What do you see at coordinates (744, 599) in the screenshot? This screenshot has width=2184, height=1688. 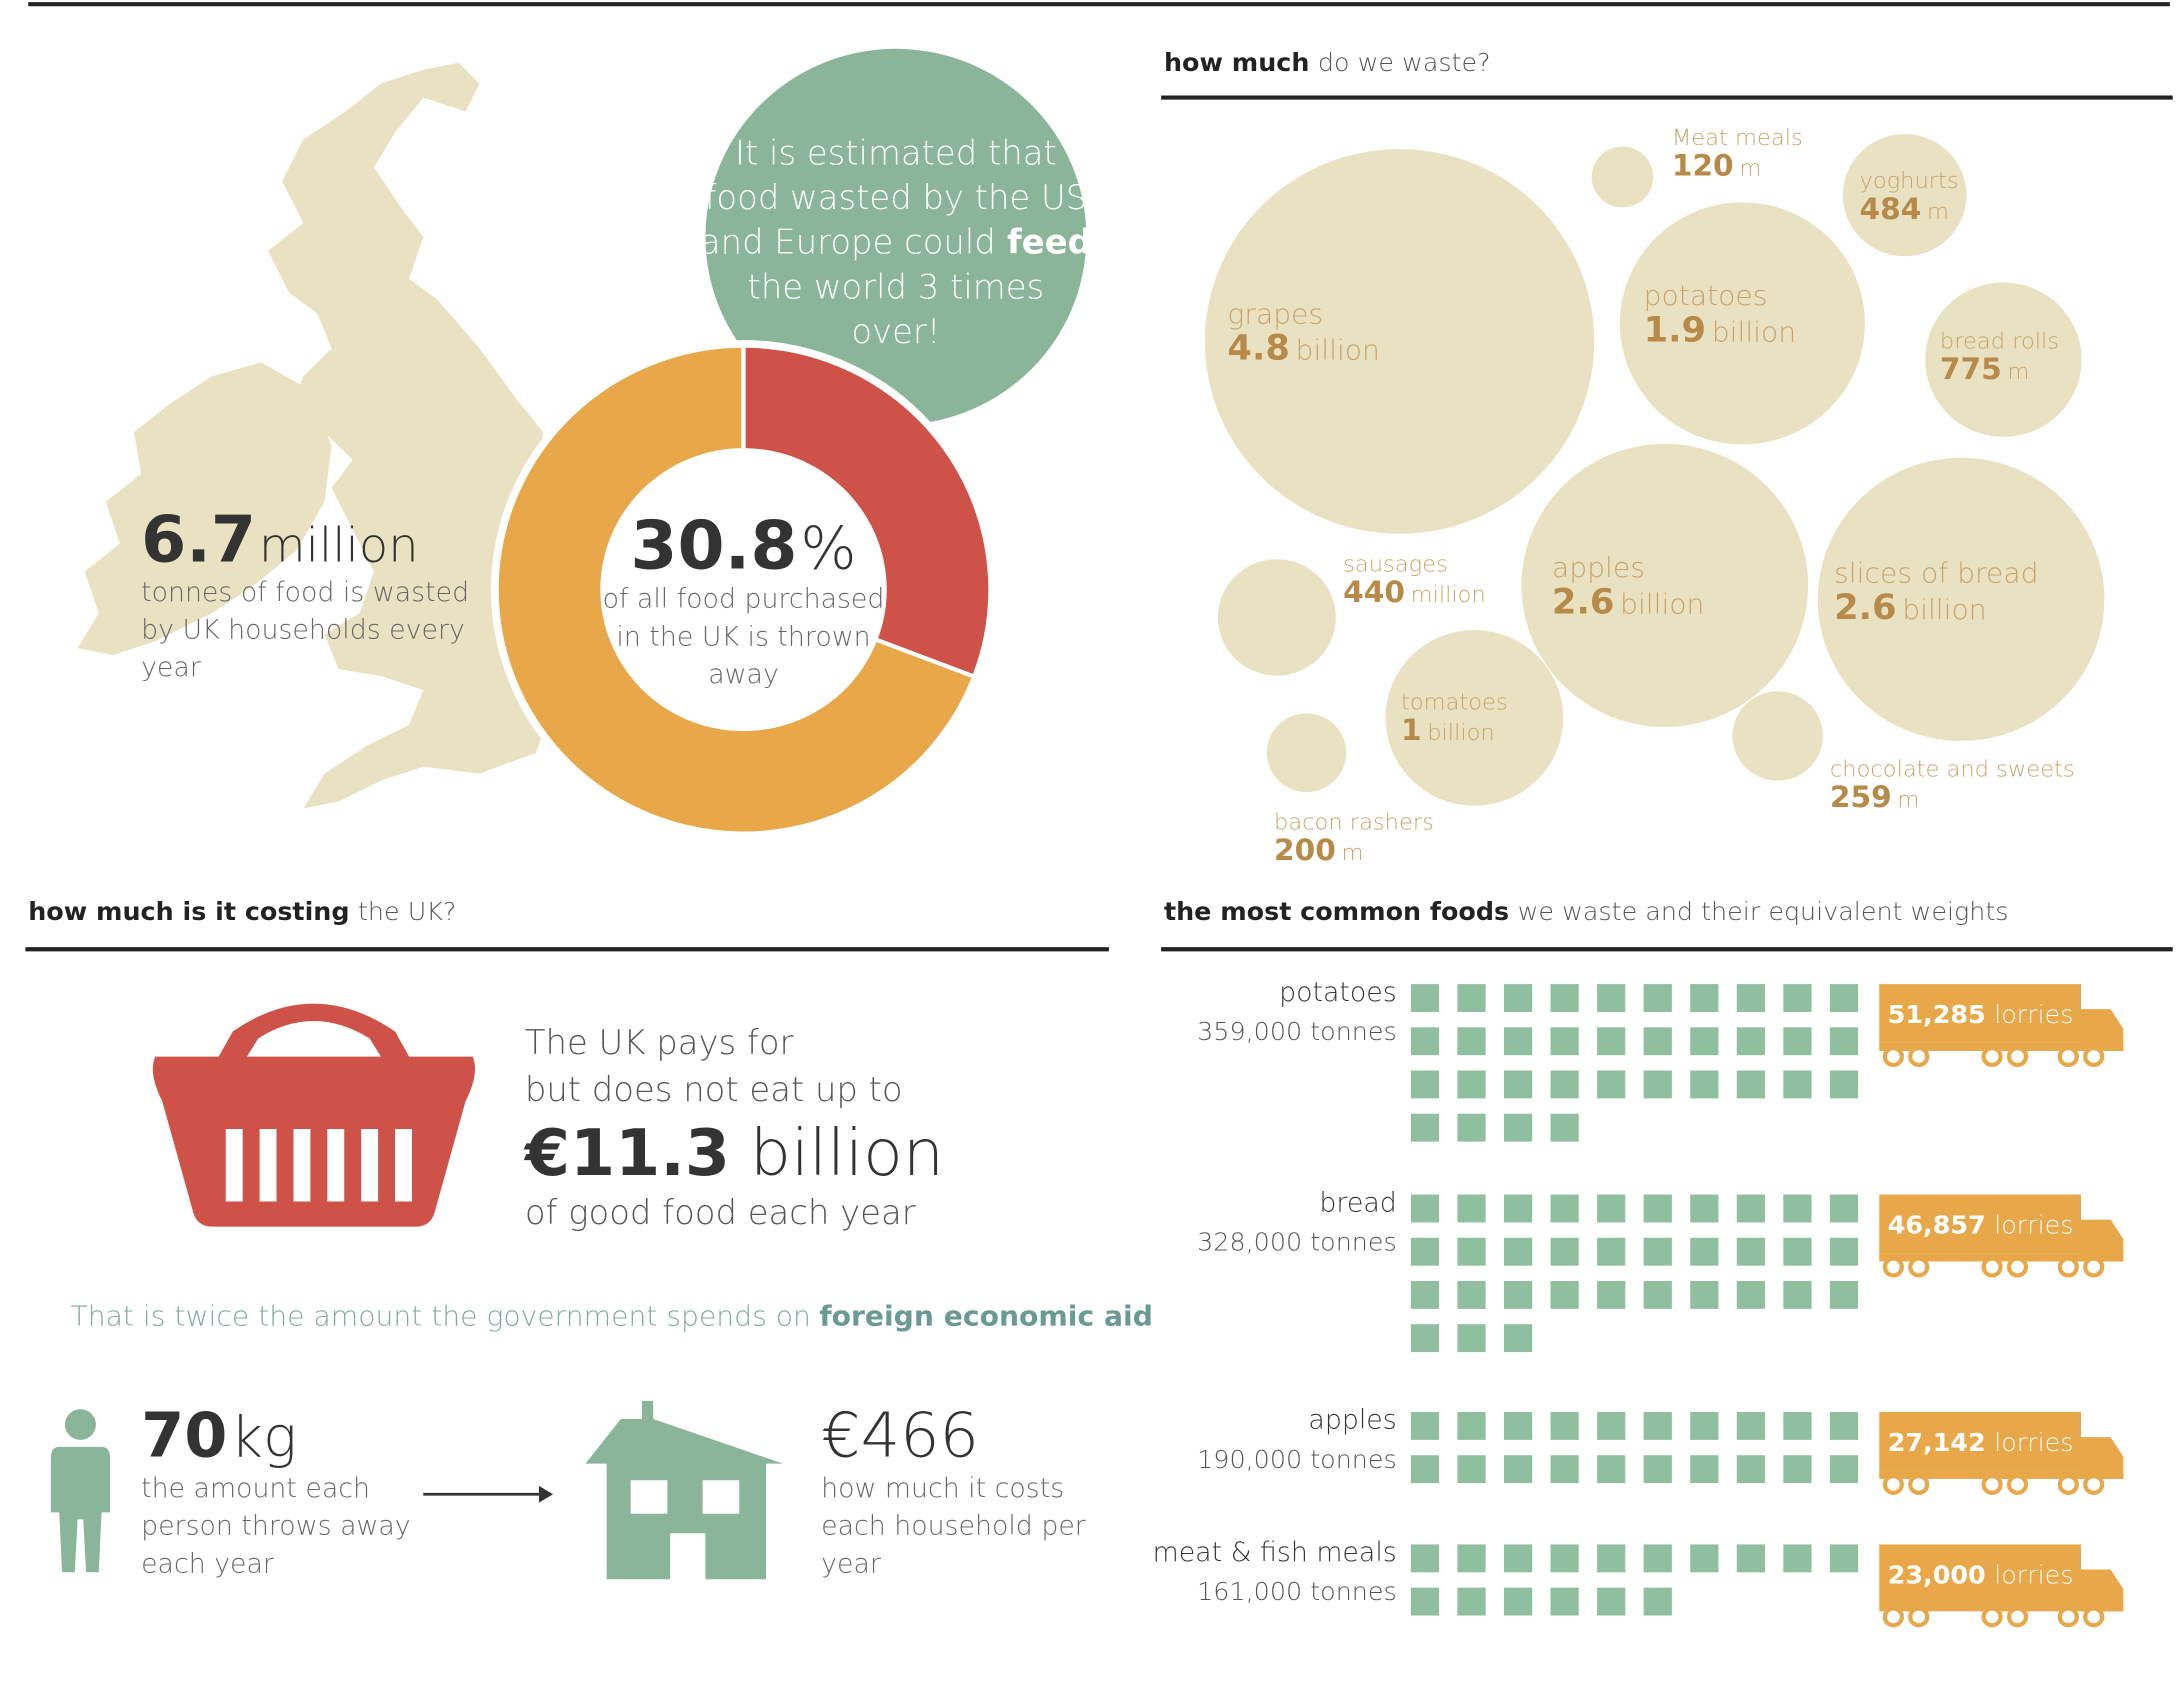 I see `waste-share-line: of all food purchased` at bounding box center [744, 599].